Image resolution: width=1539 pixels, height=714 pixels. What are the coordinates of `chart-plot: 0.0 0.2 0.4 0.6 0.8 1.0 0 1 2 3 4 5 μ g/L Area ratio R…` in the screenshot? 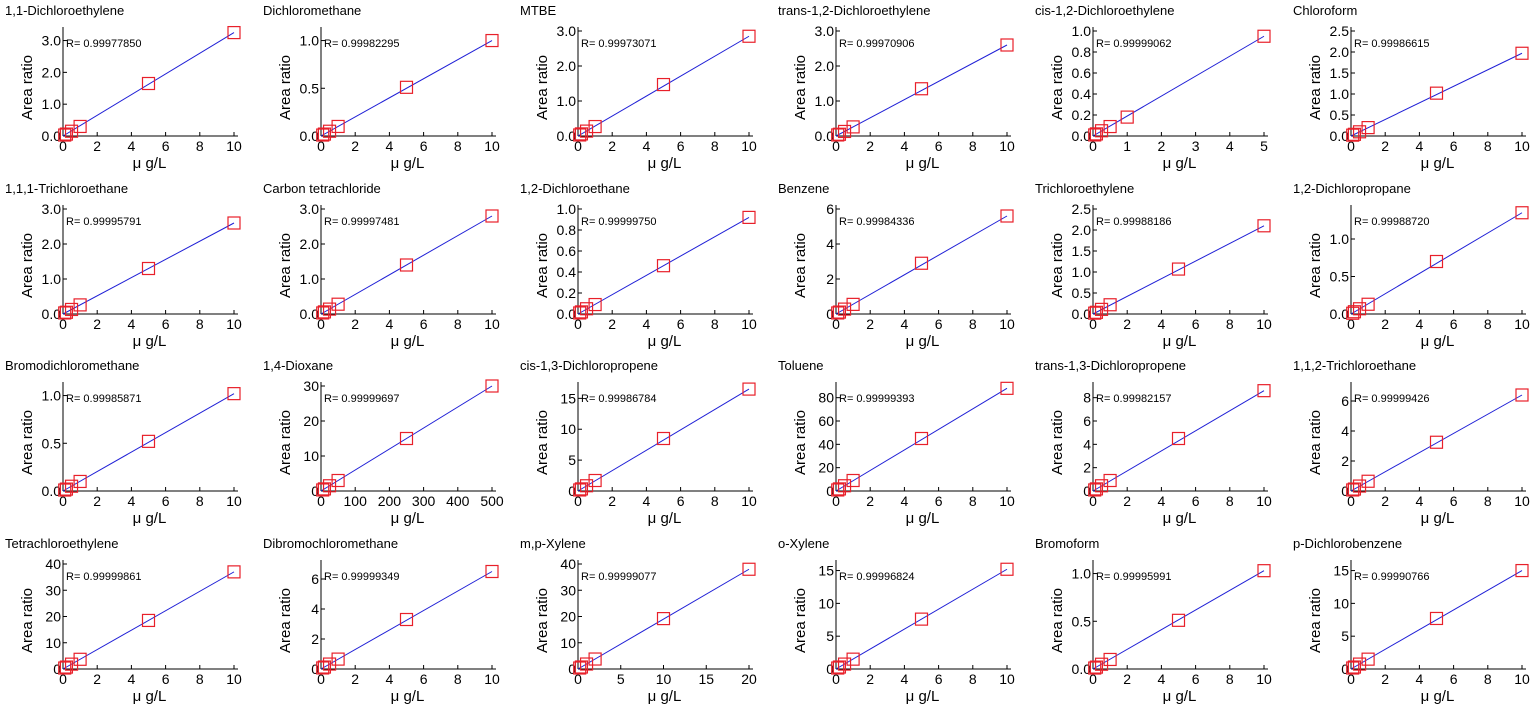 It's located at (1160, 97).